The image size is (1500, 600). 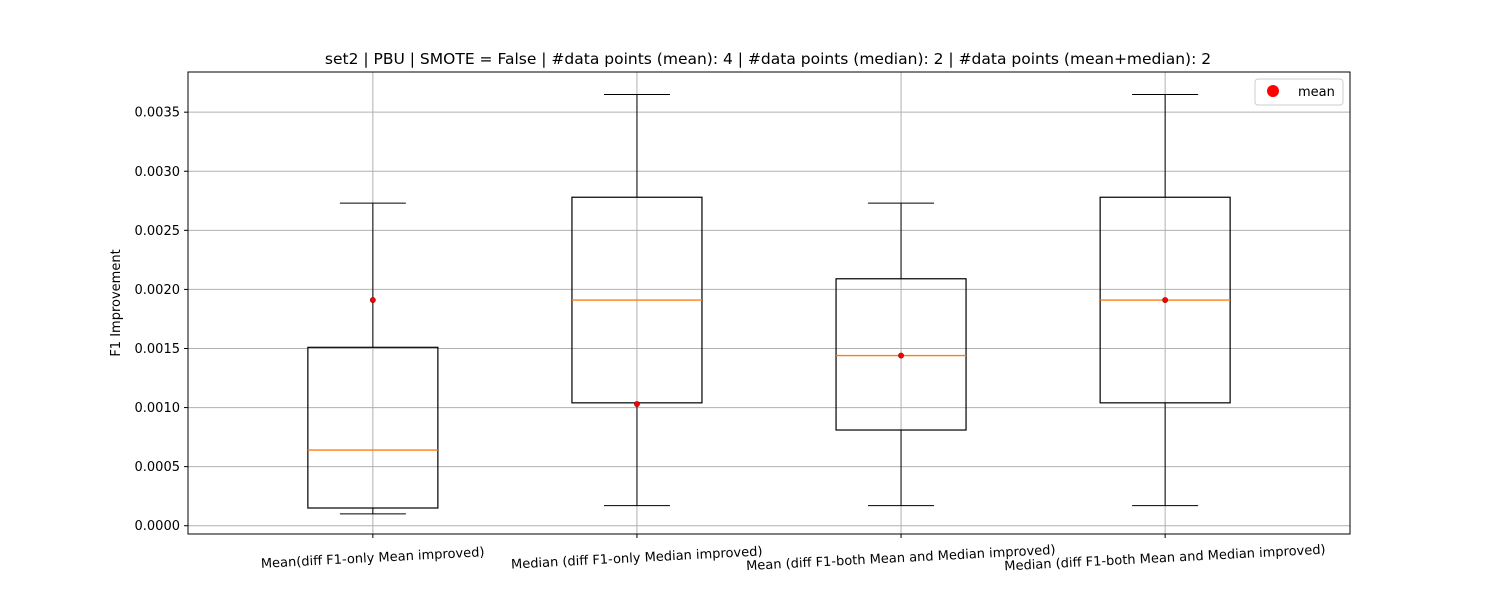 I want to click on y-tick-label: 0.0015, so click(x=158, y=349).